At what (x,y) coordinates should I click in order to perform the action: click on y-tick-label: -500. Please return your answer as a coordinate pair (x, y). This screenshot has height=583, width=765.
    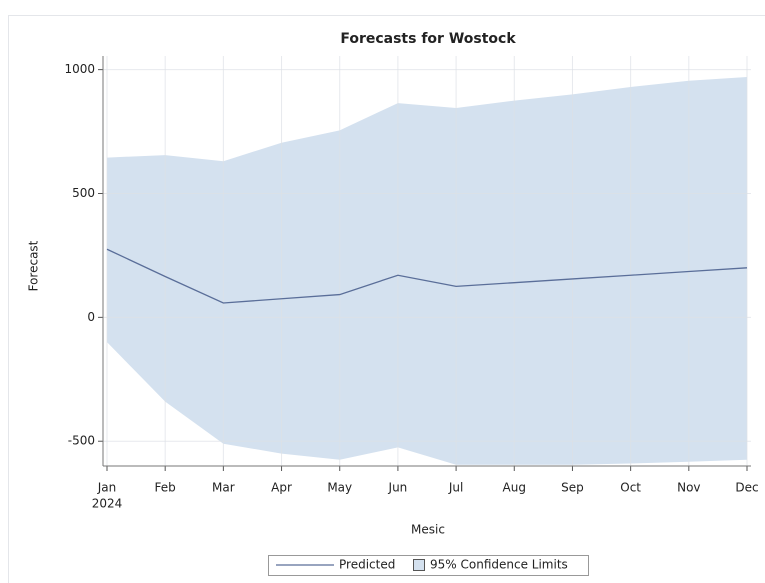
    Looking at the image, I should click on (81, 441).